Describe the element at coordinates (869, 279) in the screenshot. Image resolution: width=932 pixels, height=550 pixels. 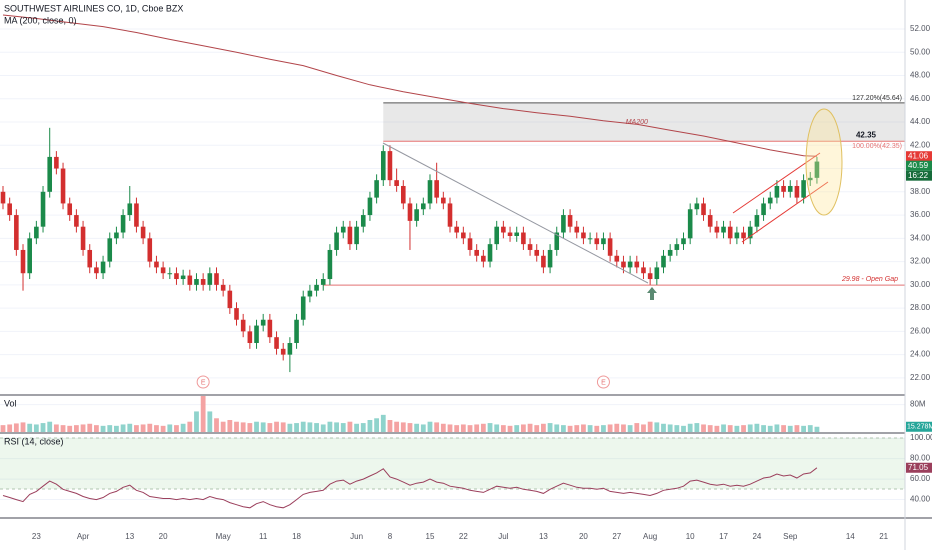
I see `gap-label: 29.98 - Open Gap` at that location.